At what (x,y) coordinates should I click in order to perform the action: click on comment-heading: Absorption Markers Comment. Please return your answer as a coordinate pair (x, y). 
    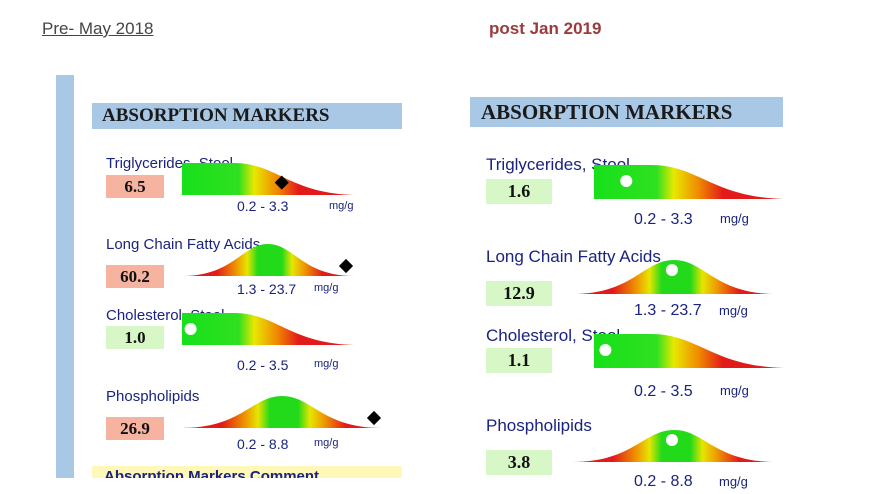
    Looking at the image, I should click on (212, 473).